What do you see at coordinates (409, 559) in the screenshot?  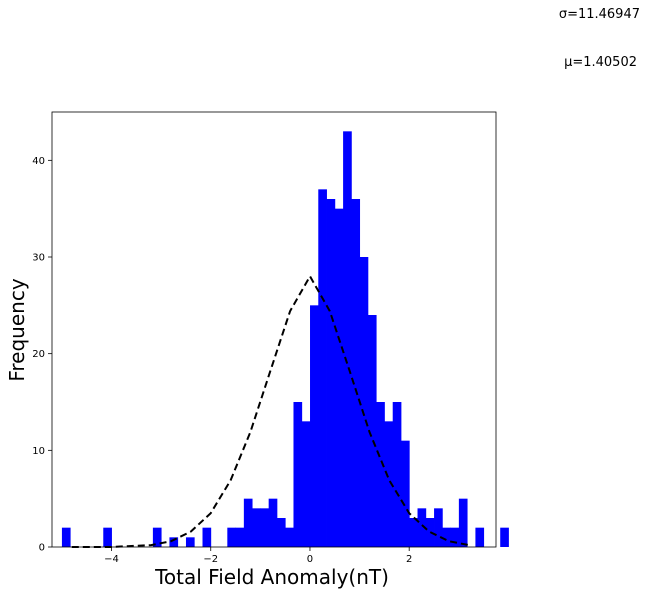 I see `x-tick-label: 2` at bounding box center [409, 559].